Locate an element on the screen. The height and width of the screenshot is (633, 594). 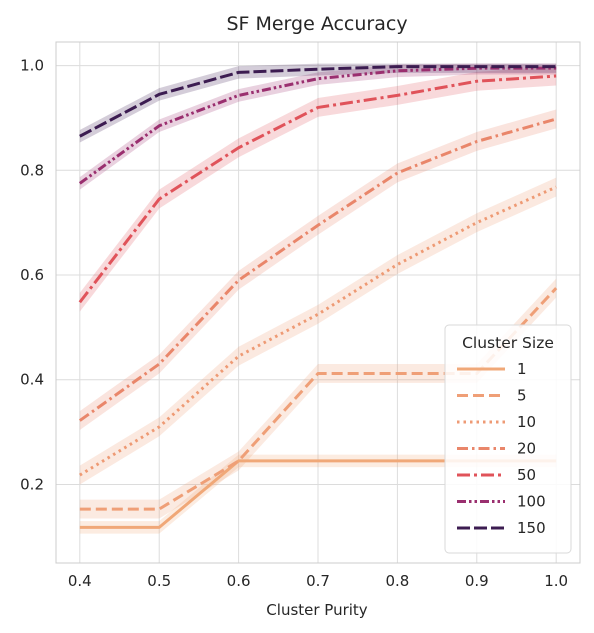
legend-box is located at coordinates (508, 439).